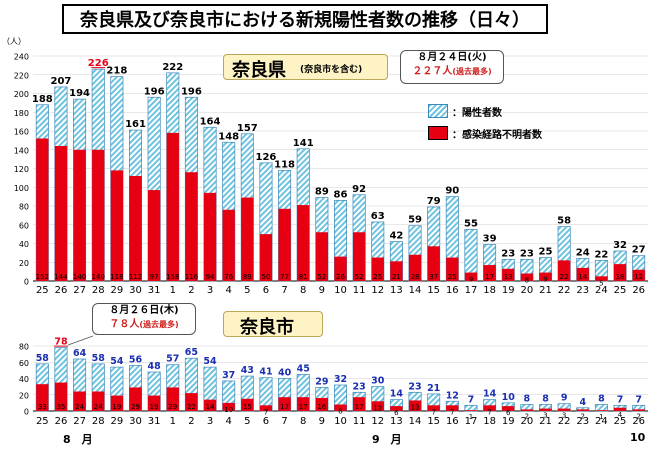  I want to click on data-label-unknown: 81, so click(303, 277).